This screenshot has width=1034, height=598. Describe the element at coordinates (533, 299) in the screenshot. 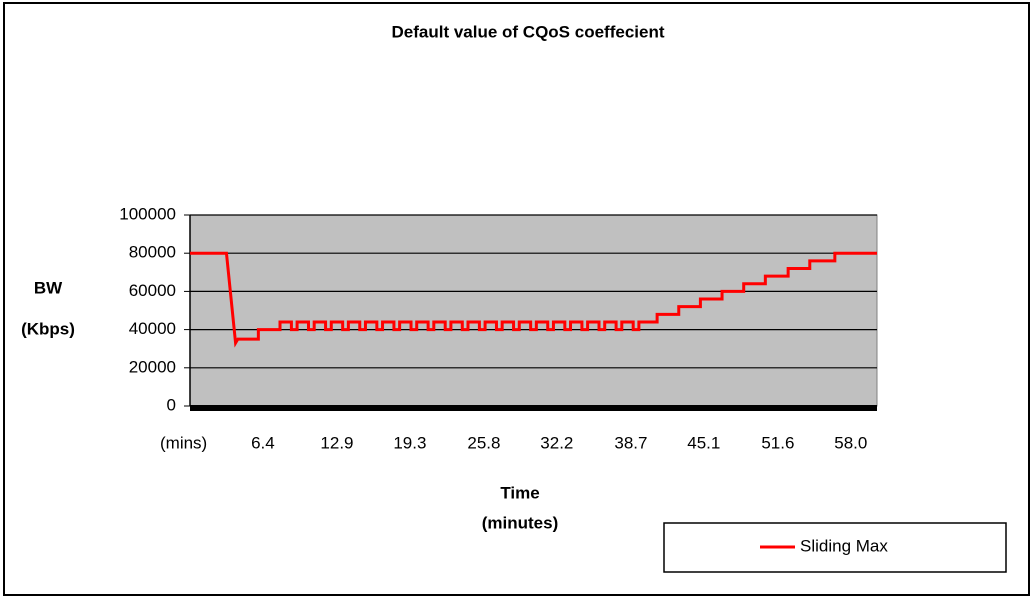

I see `line-series` at that location.